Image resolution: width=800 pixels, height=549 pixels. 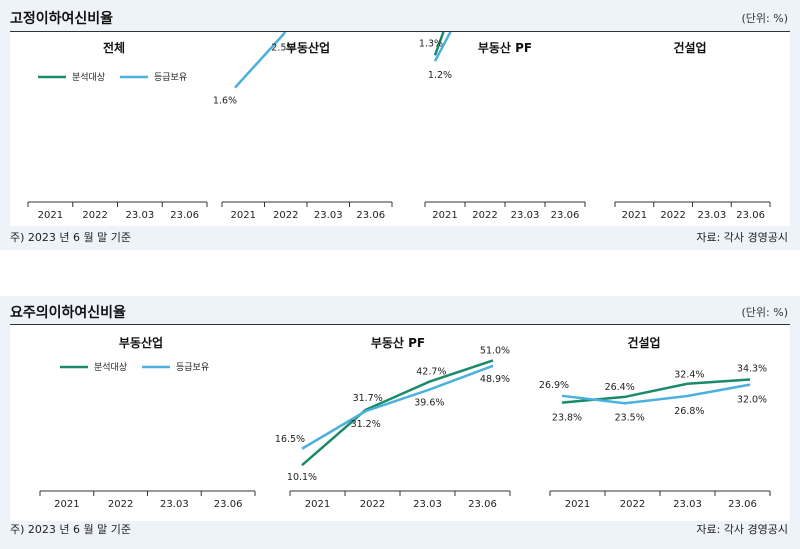 I want to click on data-label: 23.5%, so click(x=630, y=417).